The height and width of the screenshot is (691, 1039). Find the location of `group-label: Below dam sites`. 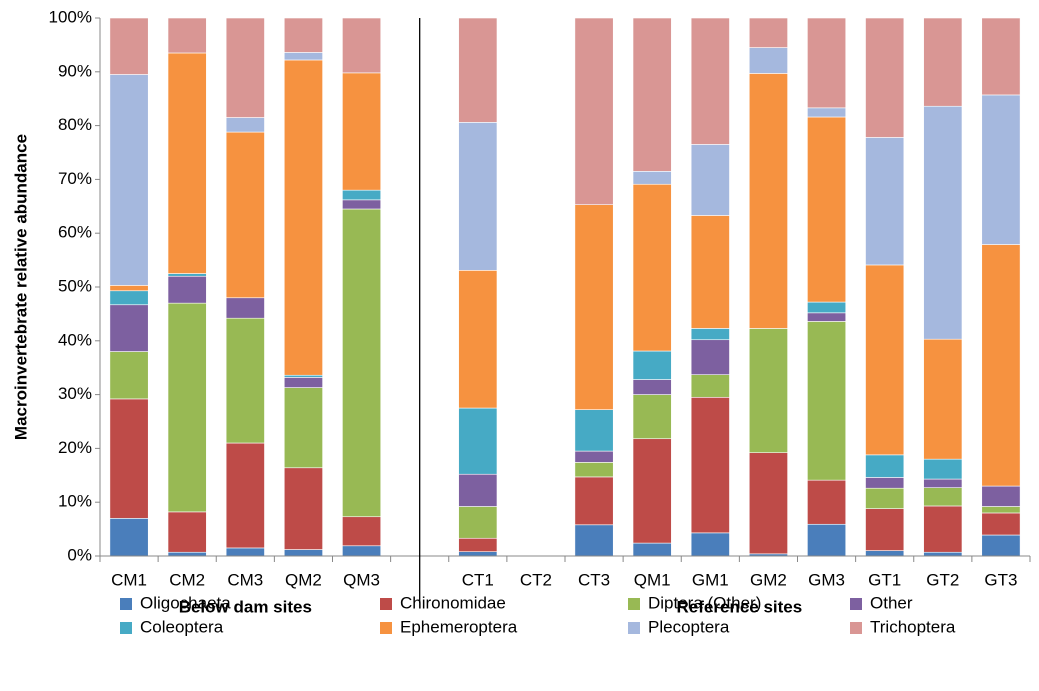

group-label: Below dam sites is located at coordinates (245, 606).